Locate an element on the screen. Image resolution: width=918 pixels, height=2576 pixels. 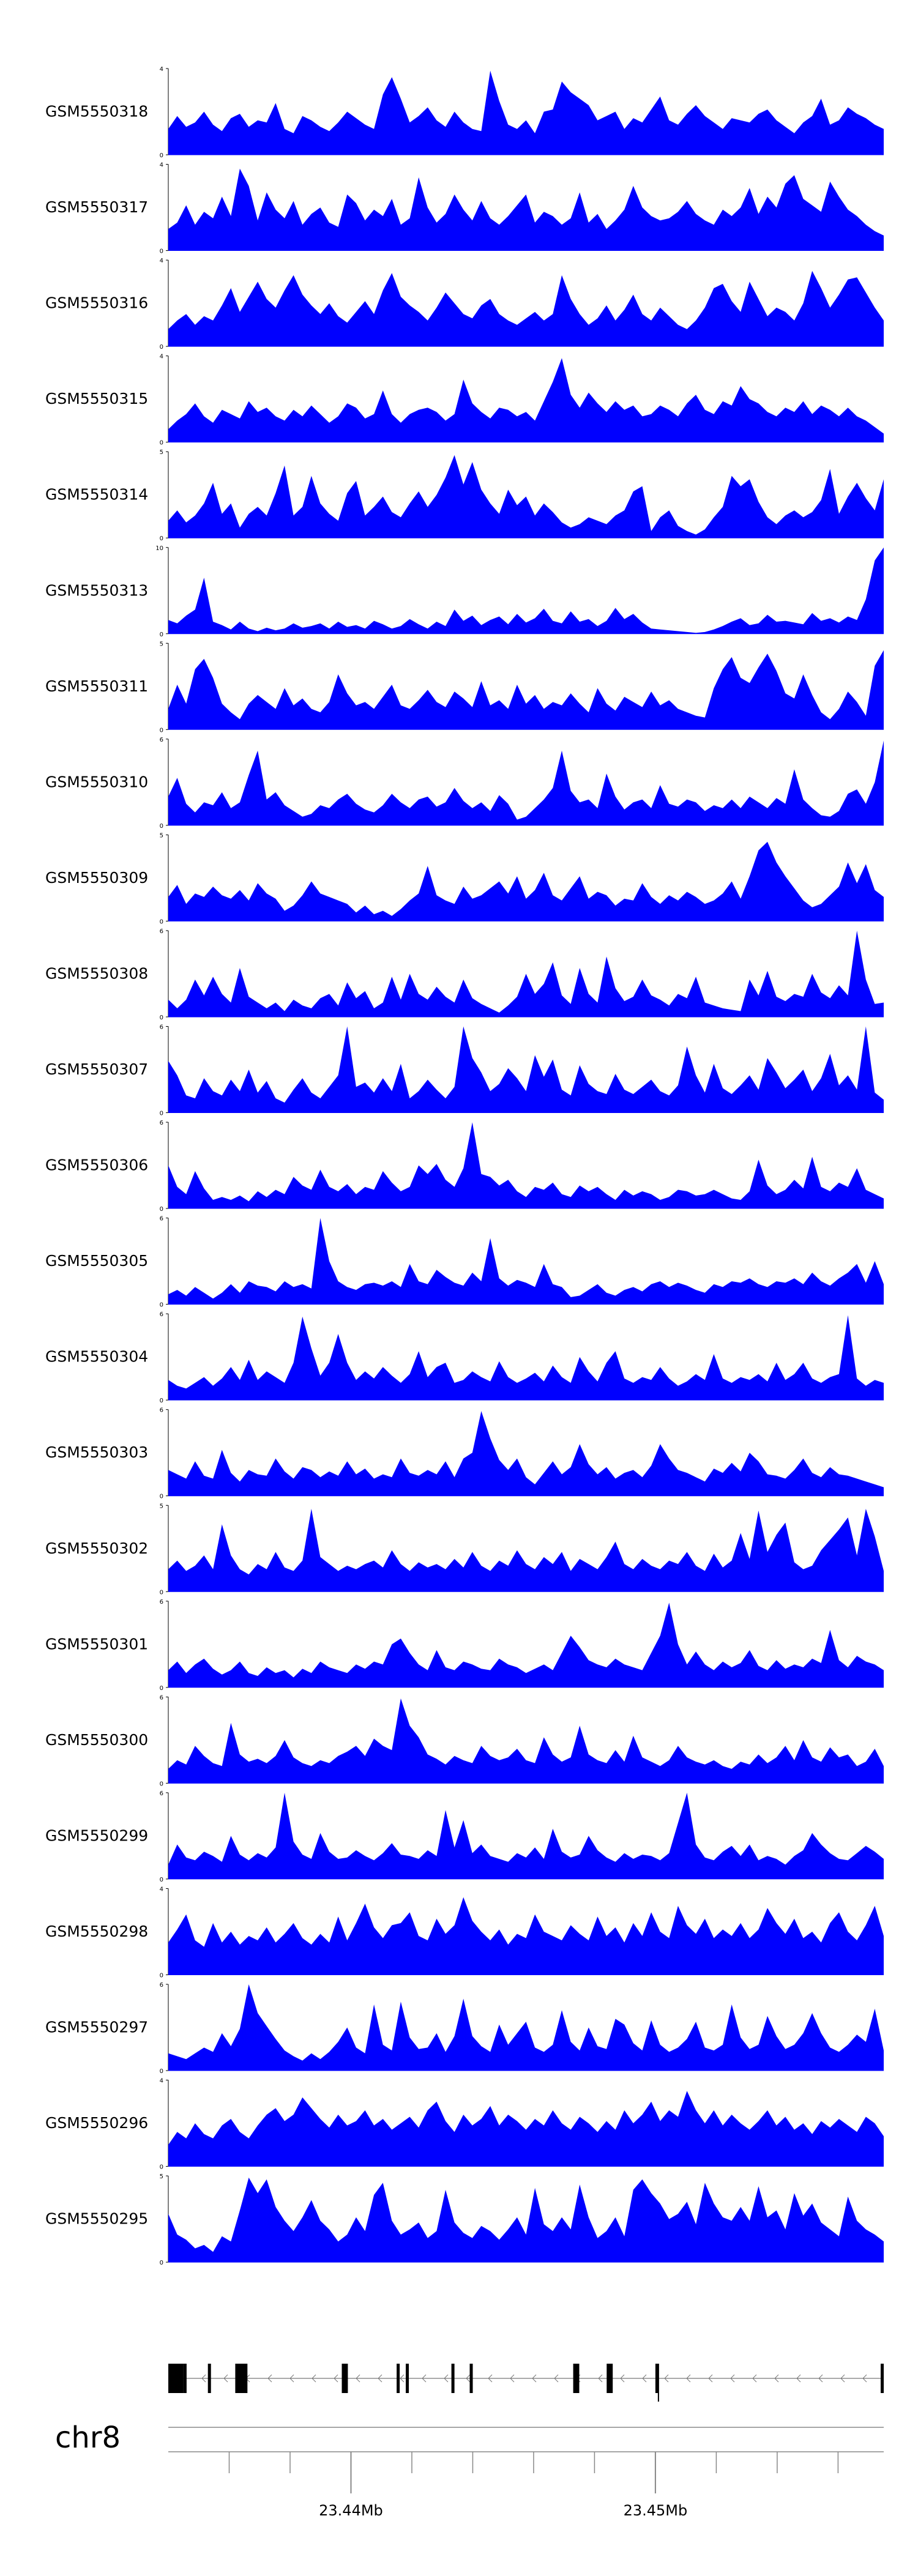
axis-tick-label: 23.44Mb is located at coordinates (351, 2510).